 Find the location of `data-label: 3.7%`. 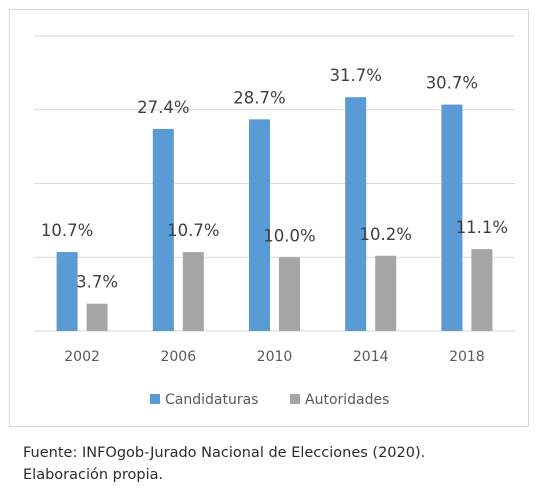

data-label: 3.7% is located at coordinates (97, 282).